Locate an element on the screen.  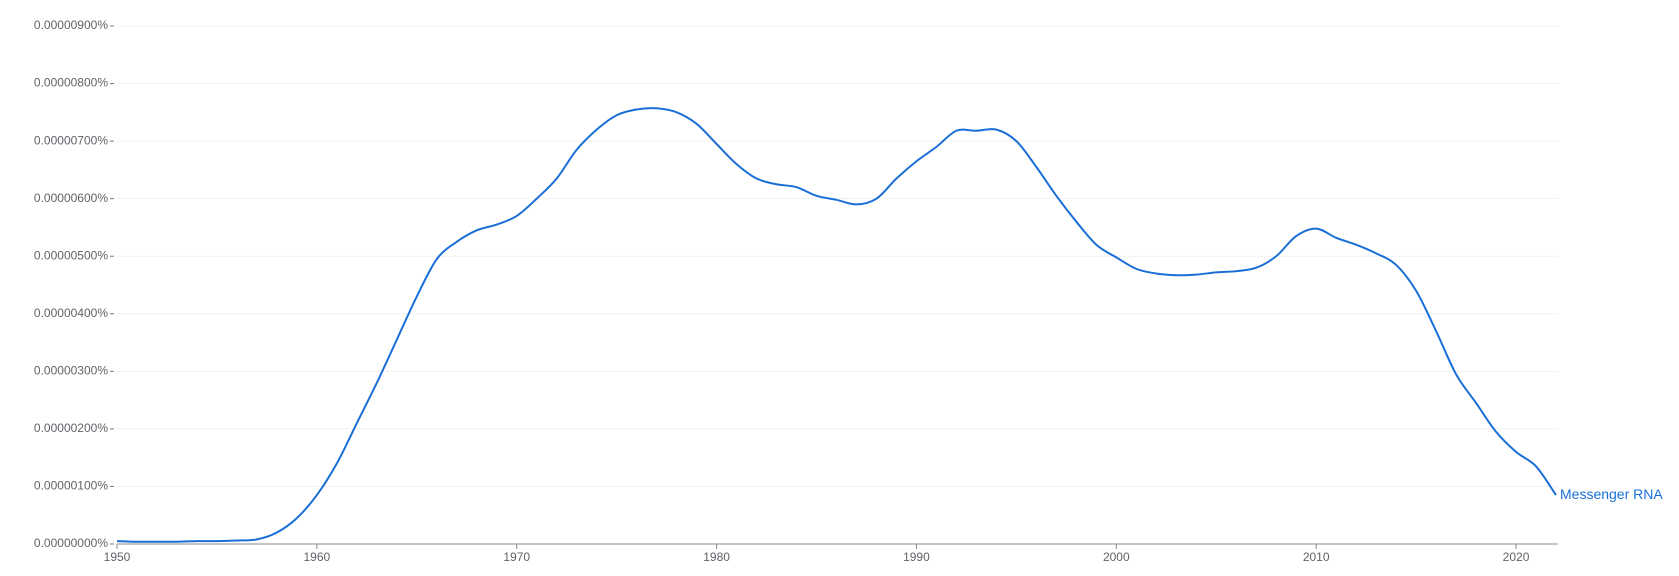
x-tick-label: 2020 is located at coordinates (1516, 557).